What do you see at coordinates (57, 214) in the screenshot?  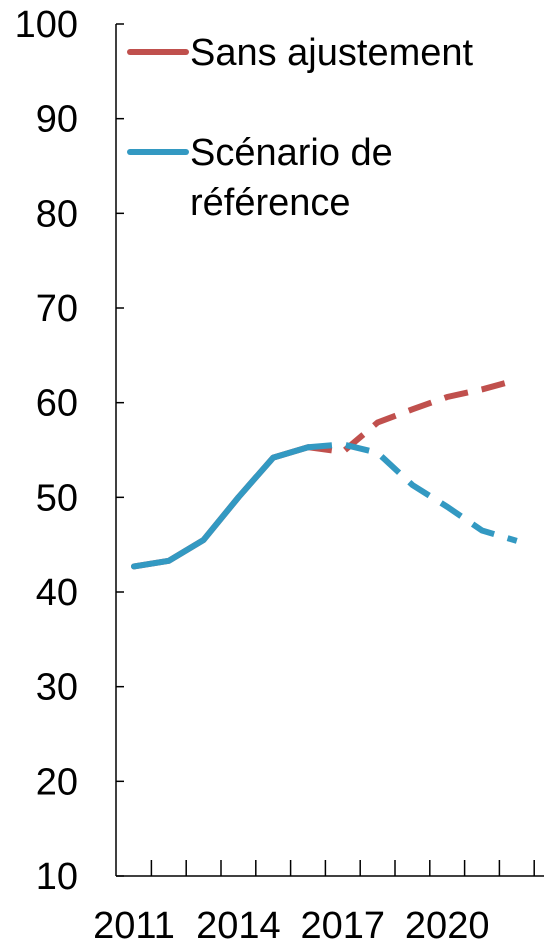 I see `y-tick-label: 80` at bounding box center [57, 214].